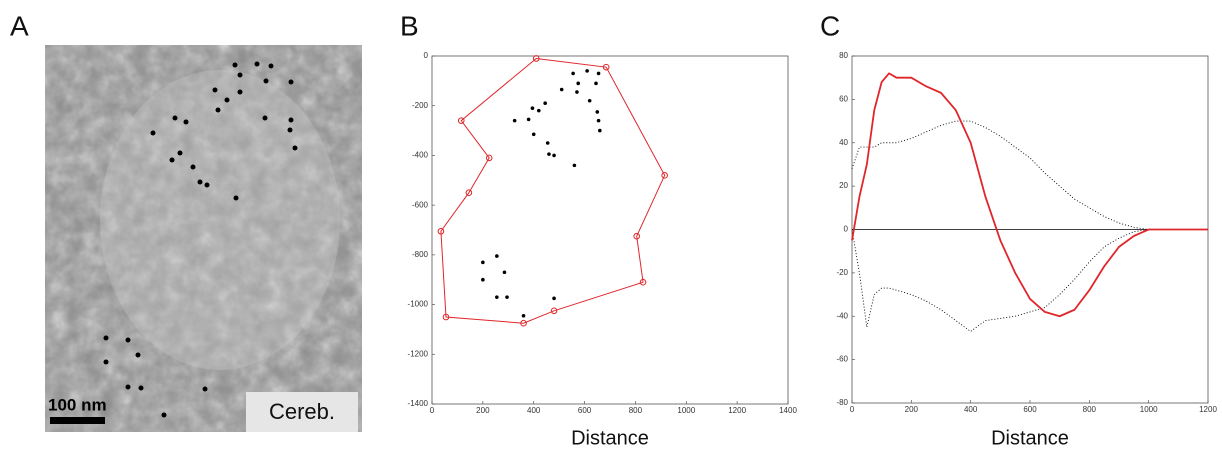 This screenshot has height=456, width=1222. I want to click on synapse-region, so click(220, 220).